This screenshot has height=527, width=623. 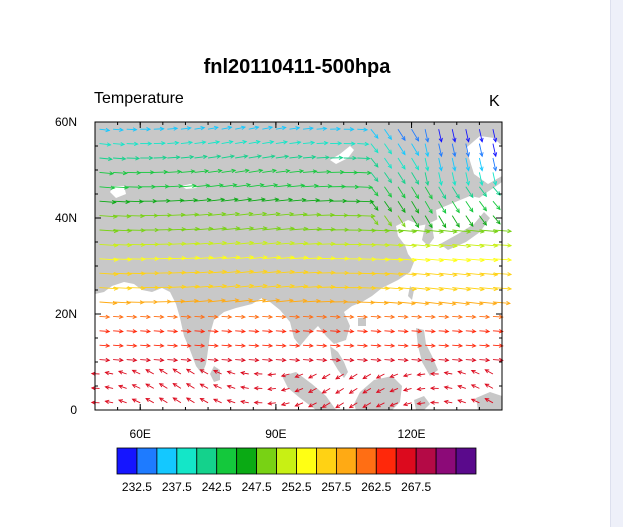 What do you see at coordinates (336, 487) in the screenshot?
I see `colorbar-label: 257.5` at bounding box center [336, 487].